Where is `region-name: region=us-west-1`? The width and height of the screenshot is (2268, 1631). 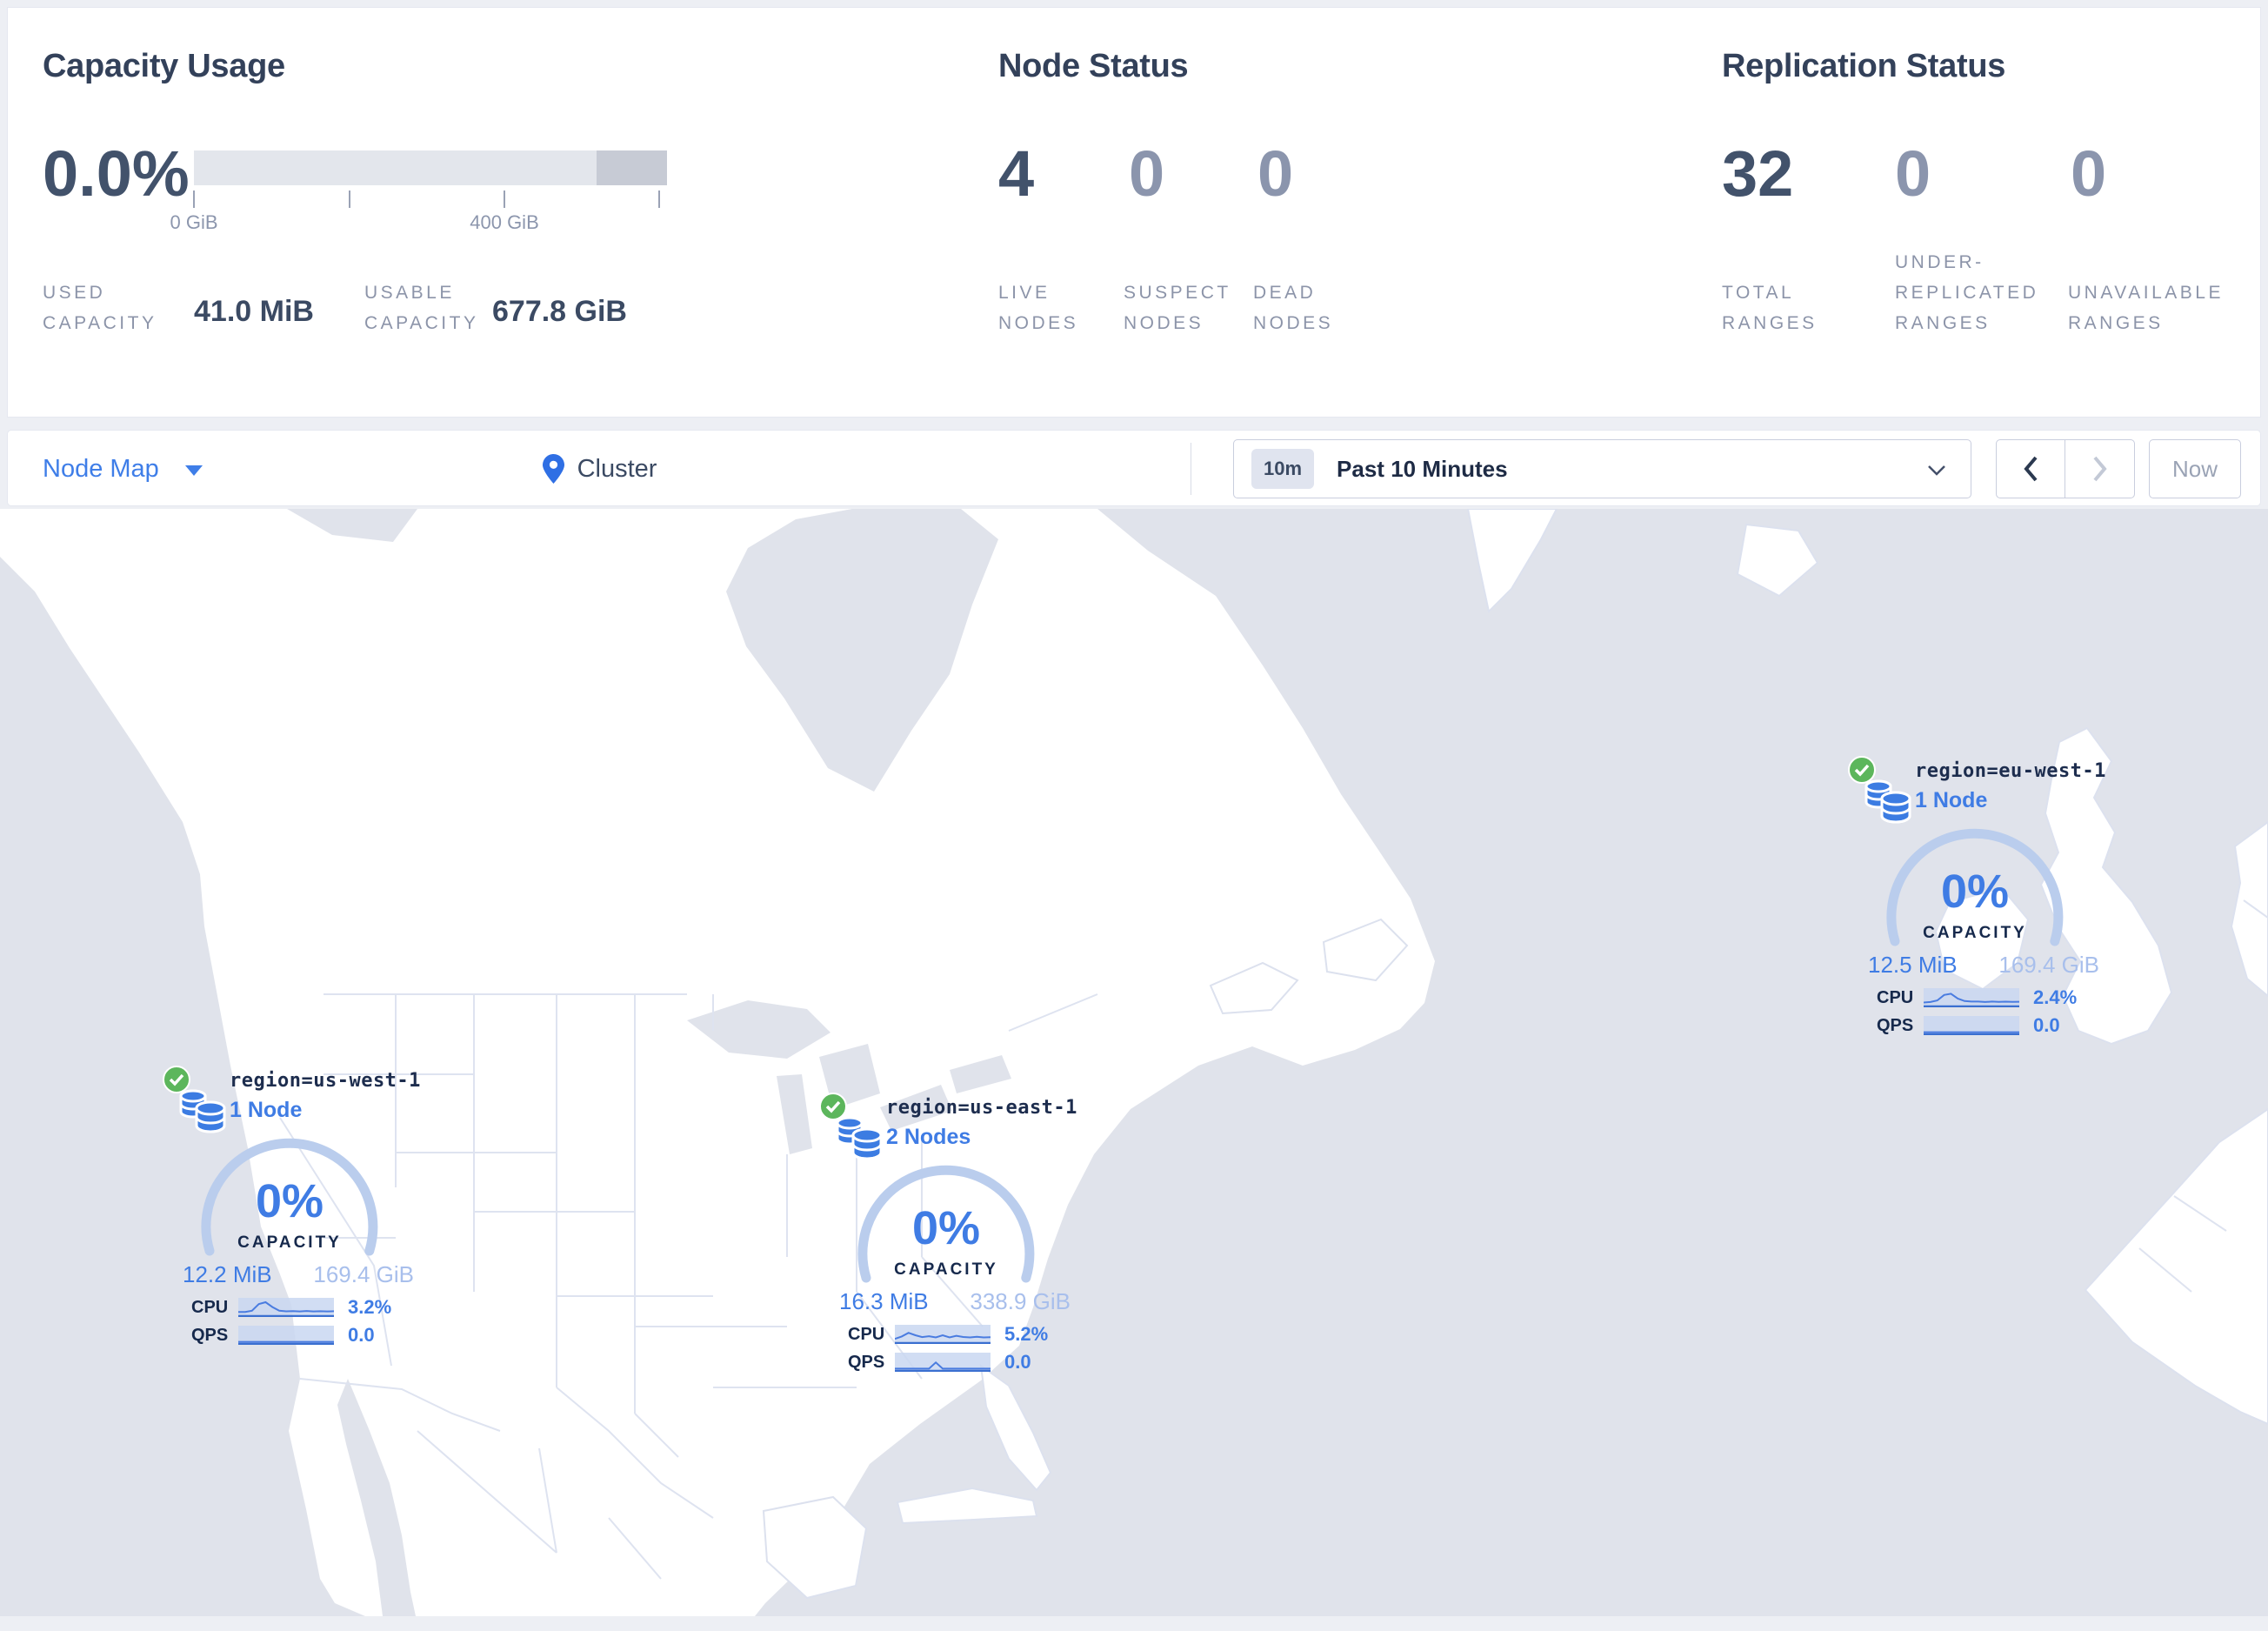
region-name: region=us-west-1 is located at coordinates (325, 1081).